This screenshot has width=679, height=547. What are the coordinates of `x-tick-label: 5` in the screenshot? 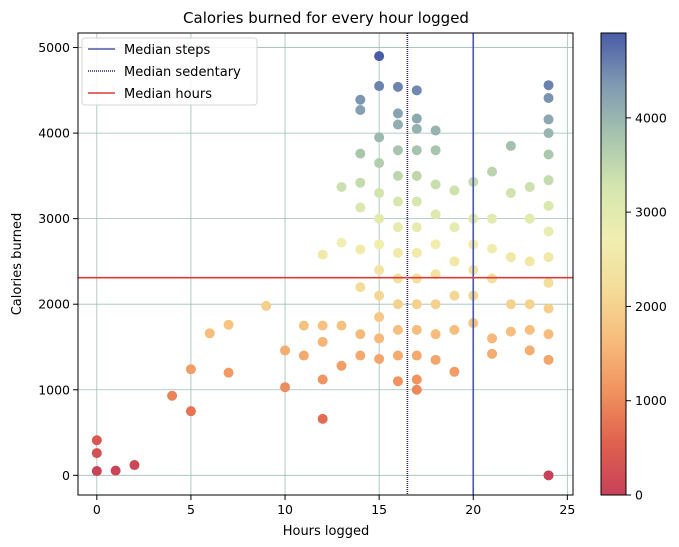 It's located at (191, 509).